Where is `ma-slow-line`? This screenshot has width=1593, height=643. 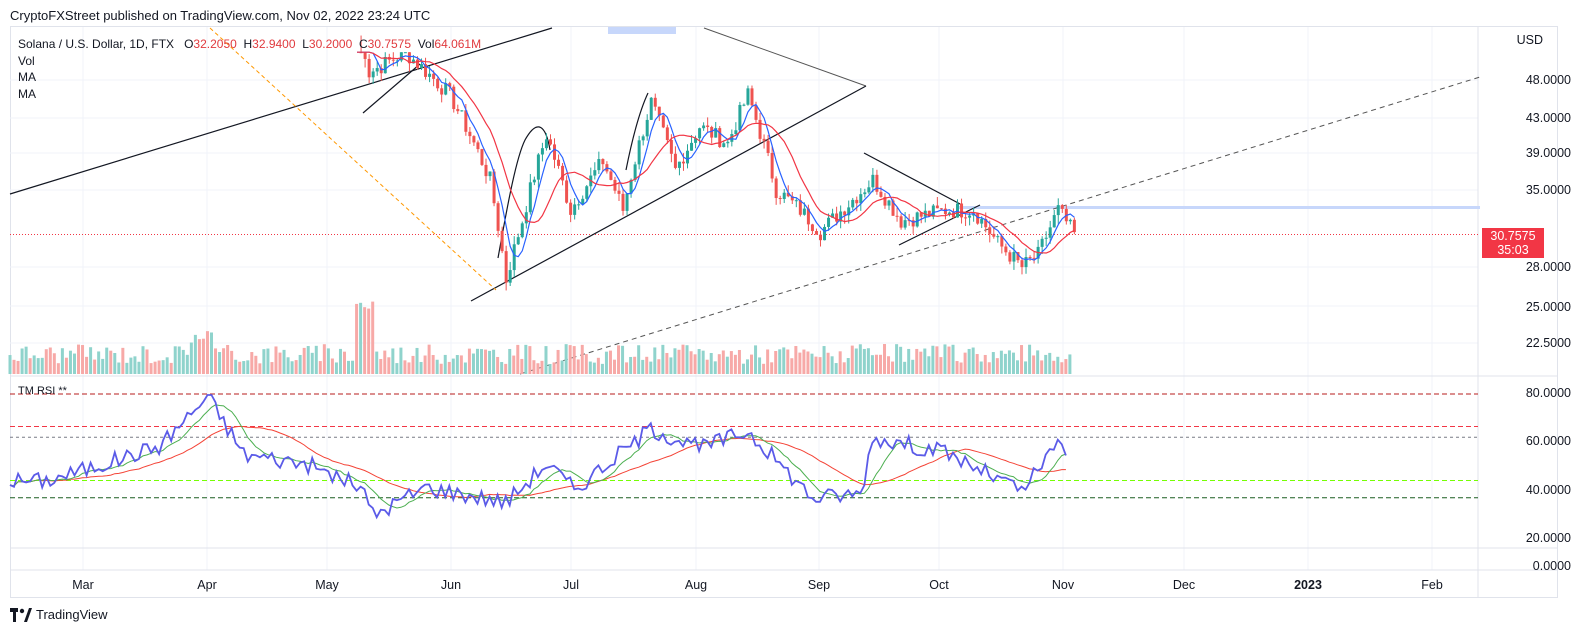
ma-slow-line is located at coordinates (716, 152).